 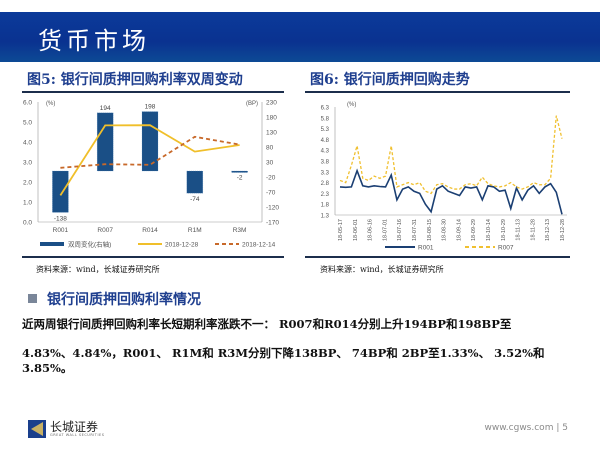 I want to click on page-title: 货币市场, so click(x=94, y=41).